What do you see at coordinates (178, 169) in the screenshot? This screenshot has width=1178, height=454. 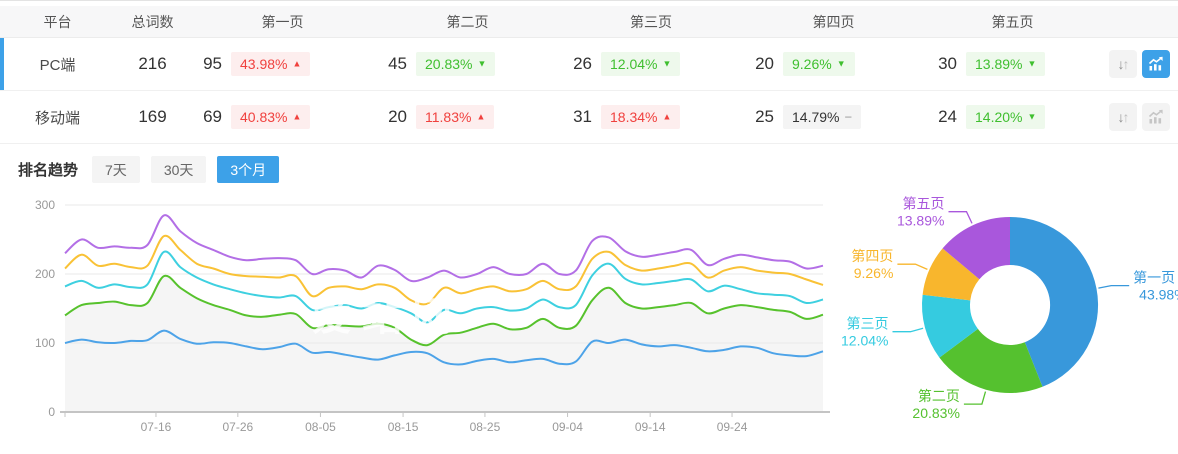 I see `tab-30-days: 30天` at bounding box center [178, 169].